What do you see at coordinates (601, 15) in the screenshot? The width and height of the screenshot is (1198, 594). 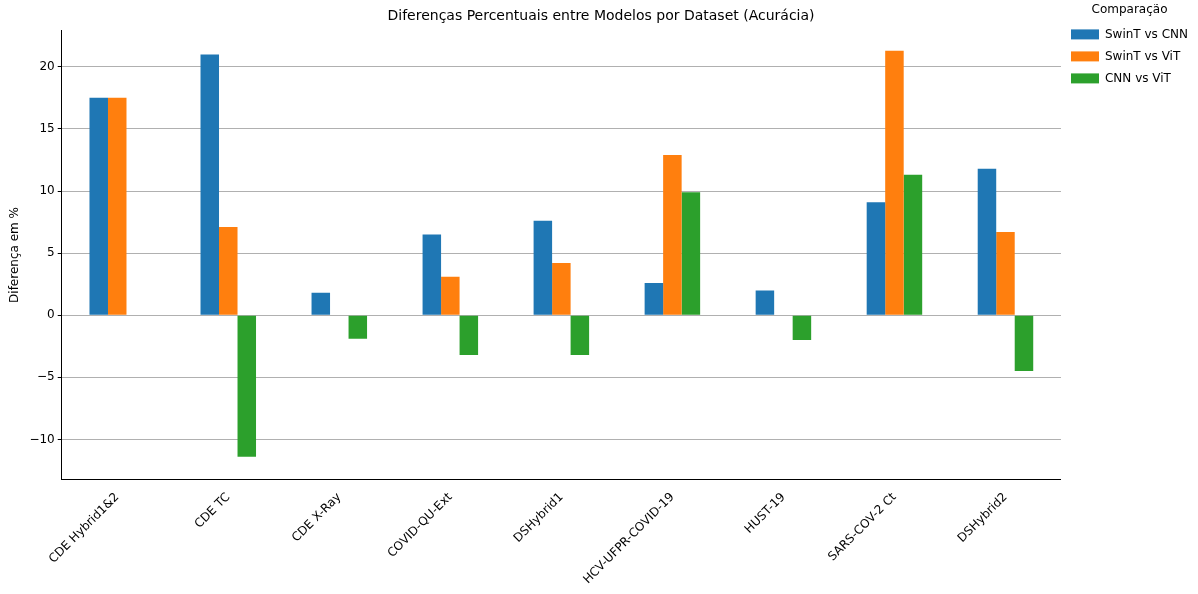 I see `chart-title: Diferenças Percentuais entre Modelos por Dataset (Acurácia)` at bounding box center [601, 15].